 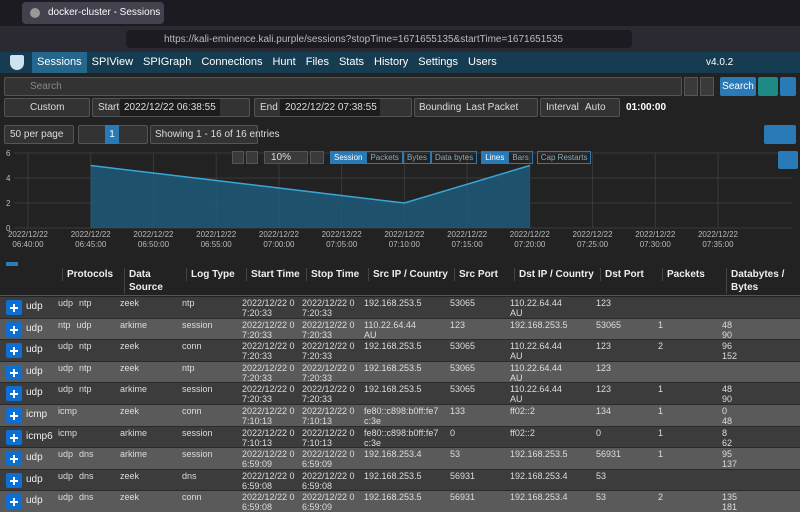 What do you see at coordinates (601, 475) in the screenshot?
I see `cell: 53` at bounding box center [601, 475].